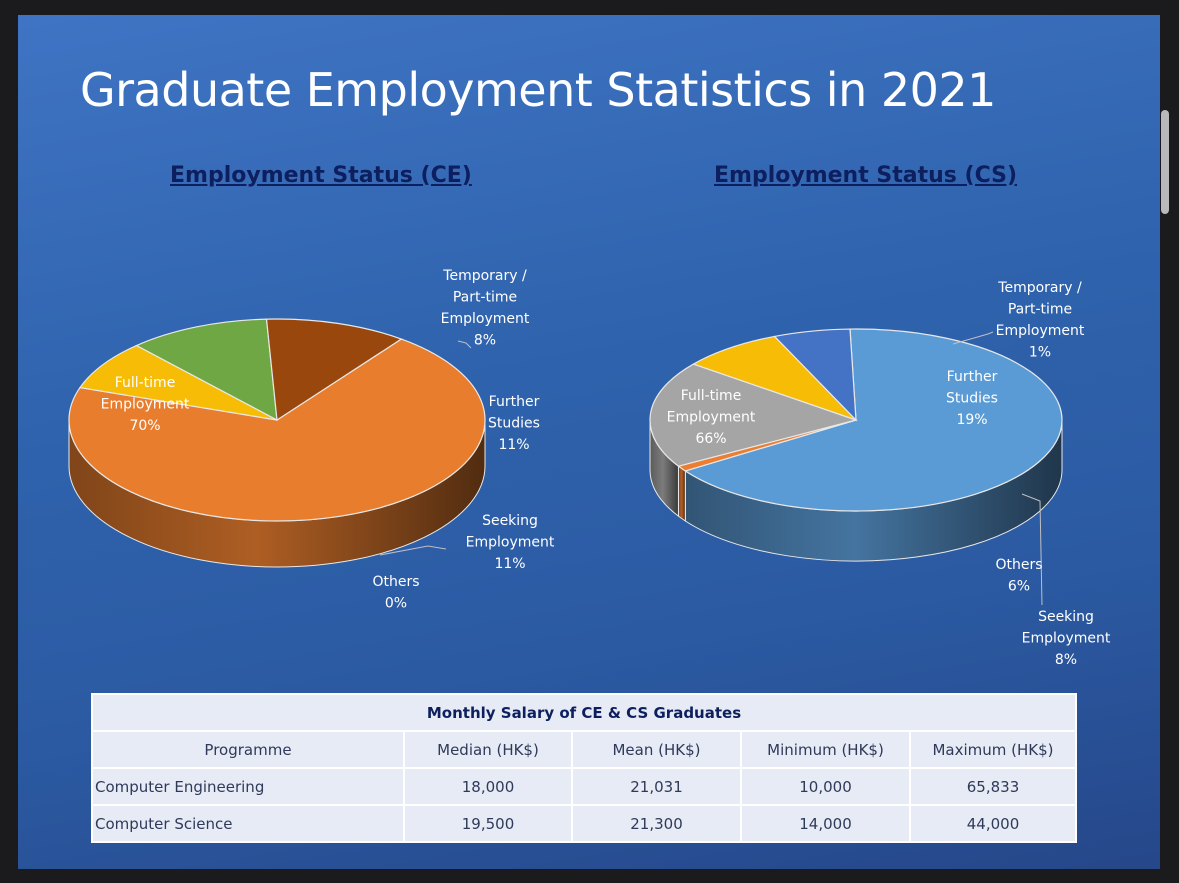  I want to click on cell-median: 18,000, so click(488, 786).